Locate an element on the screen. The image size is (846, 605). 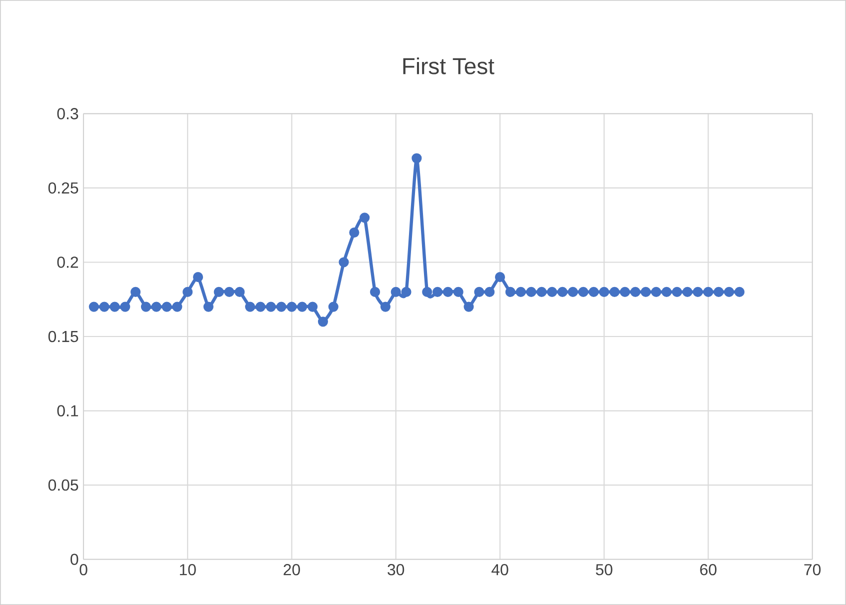
y-tick-label: 0.05 is located at coordinates (63, 485).